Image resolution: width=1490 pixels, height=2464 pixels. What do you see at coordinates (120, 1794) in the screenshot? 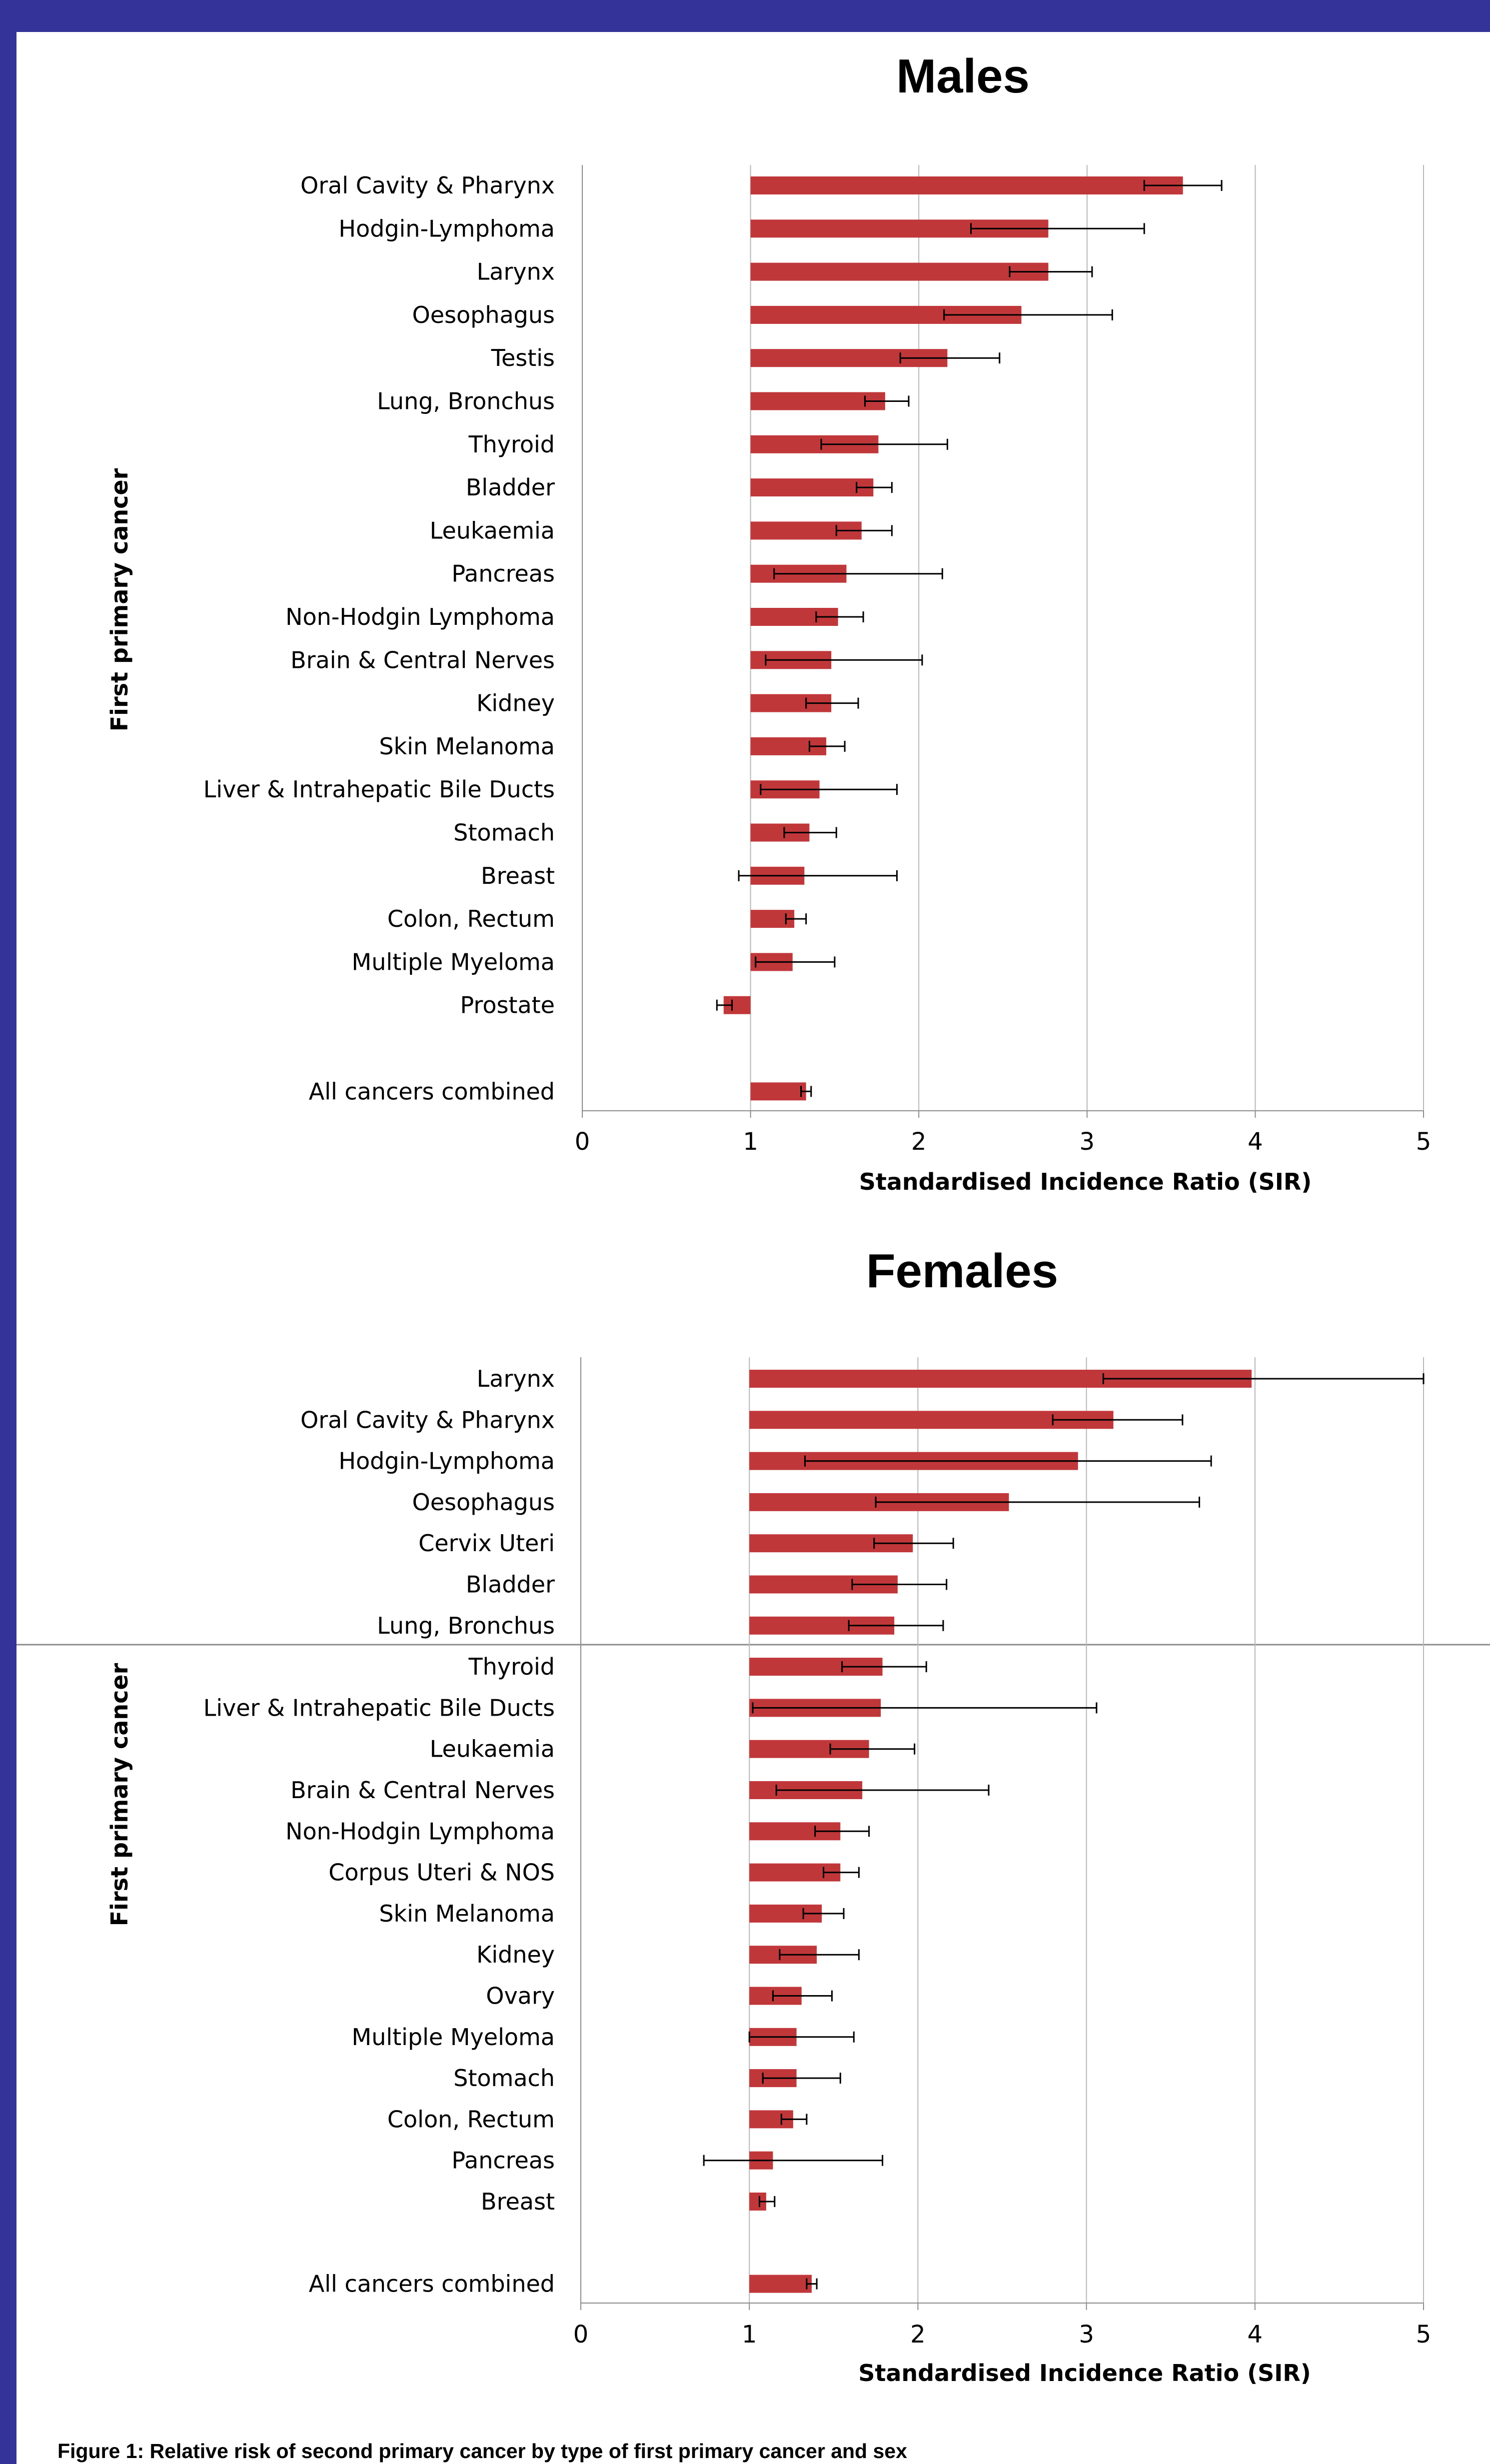
I see `females-y-axis-label: First primary cancer` at bounding box center [120, 1794].